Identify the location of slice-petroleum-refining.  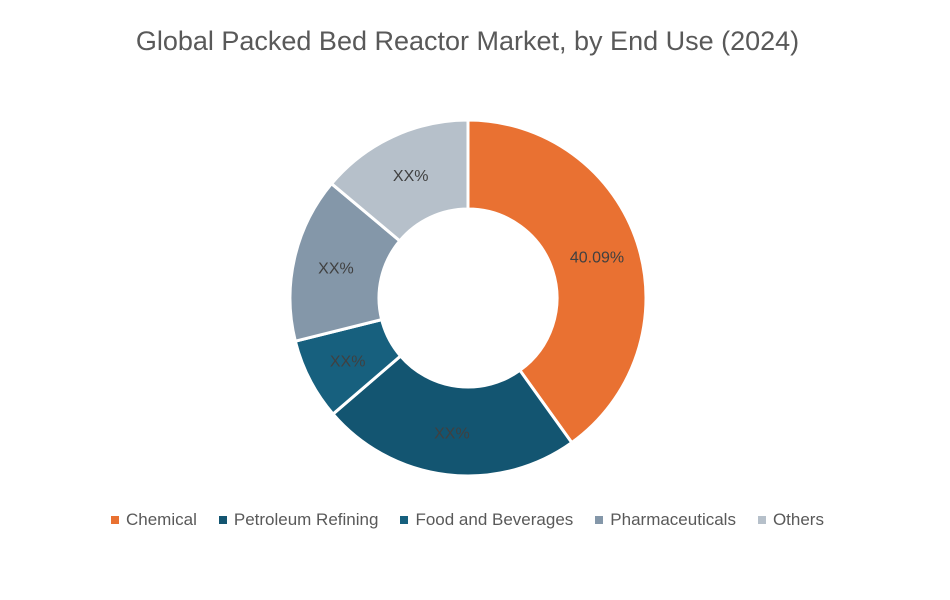
(452, 415).